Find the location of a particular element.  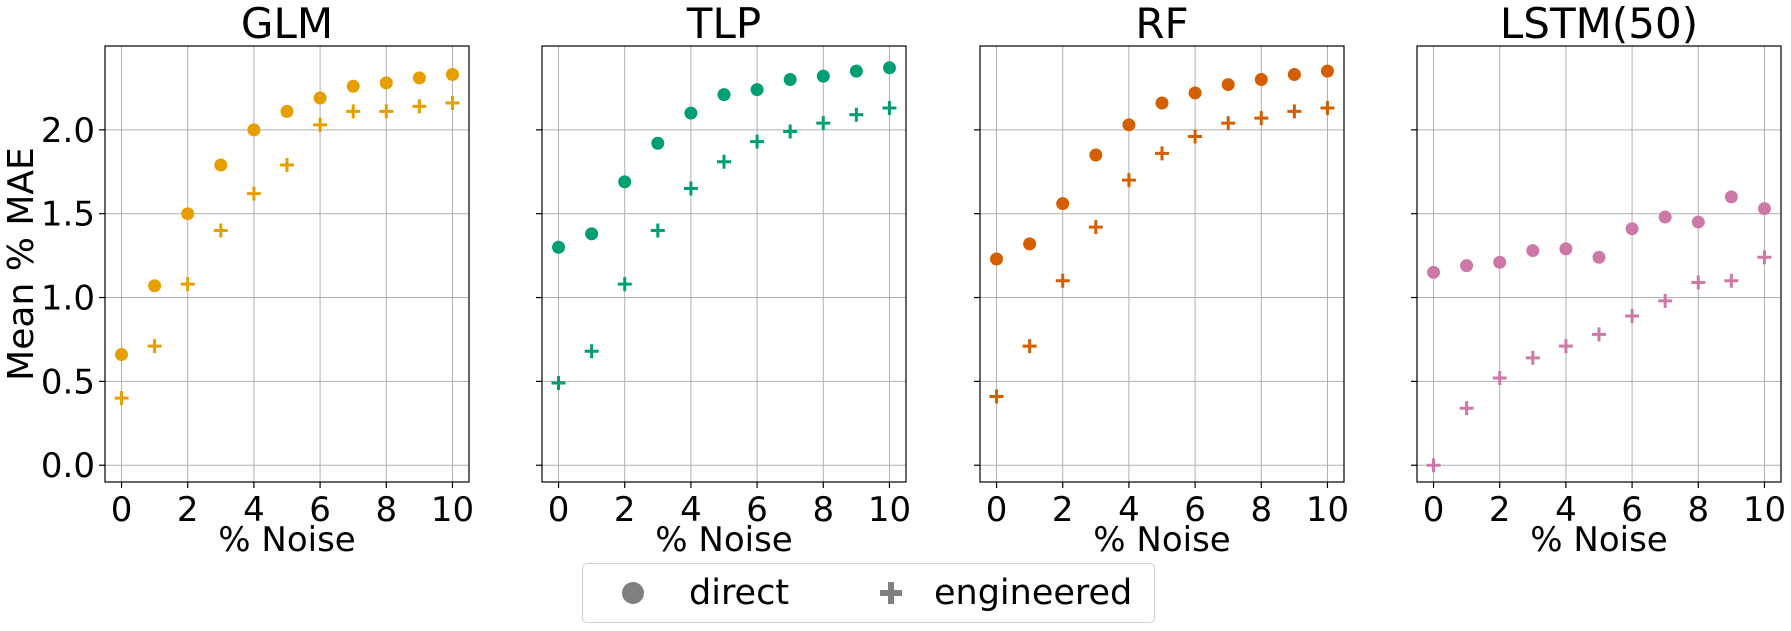

legend-item-engineered: engineered is located at coordinates (1001, 592).